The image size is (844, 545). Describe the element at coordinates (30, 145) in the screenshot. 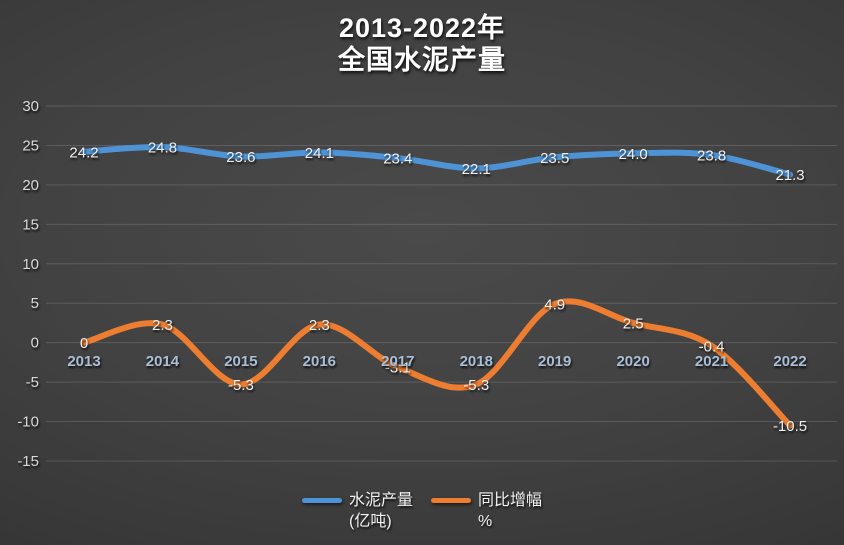

I see `y-axis-label: 25` at that location.